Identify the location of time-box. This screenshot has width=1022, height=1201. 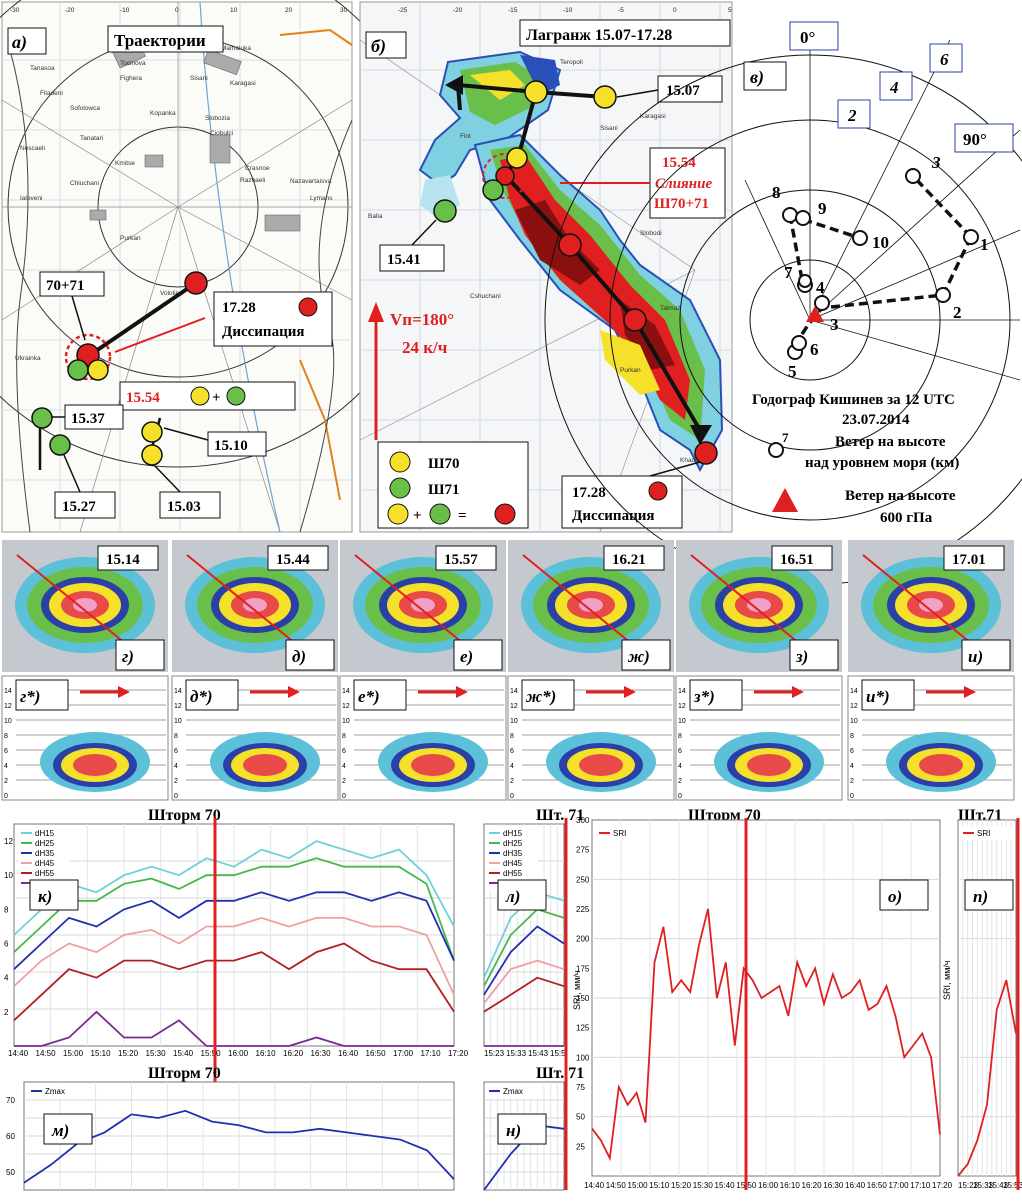
(128, 558).